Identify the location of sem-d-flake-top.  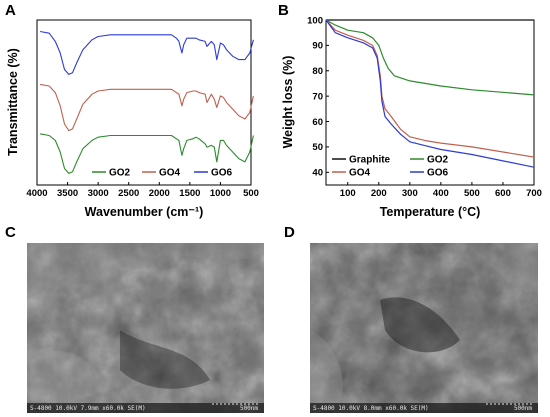
(504, 267).